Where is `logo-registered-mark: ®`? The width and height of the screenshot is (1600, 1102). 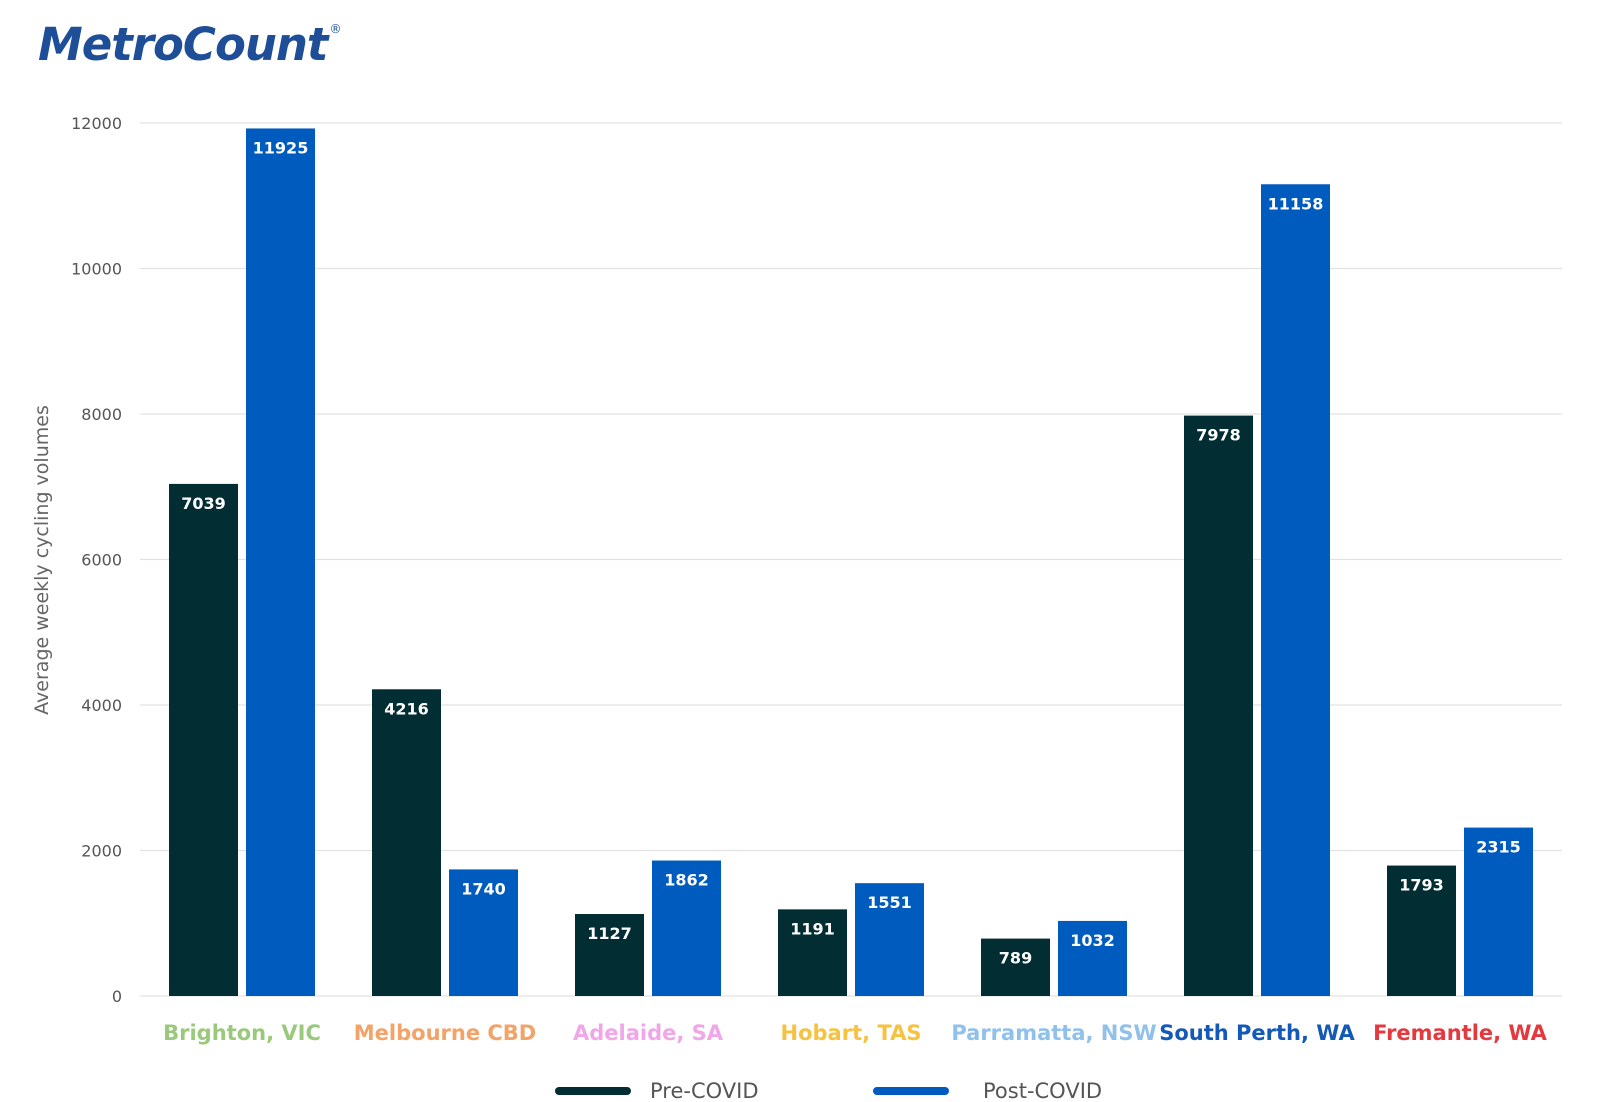 logo-registered-mark: ® is located at coordinates (335, 29).